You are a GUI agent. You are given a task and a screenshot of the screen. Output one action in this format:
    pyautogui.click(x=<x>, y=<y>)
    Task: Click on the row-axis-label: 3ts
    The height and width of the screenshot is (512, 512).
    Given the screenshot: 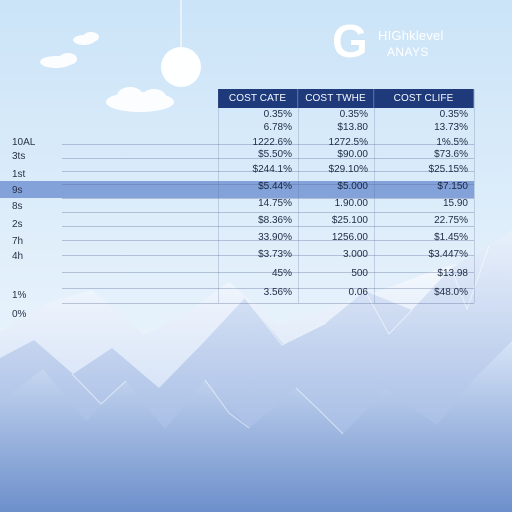 What is the action you would take?
    pyautogui.click(x=19, y=156)
    